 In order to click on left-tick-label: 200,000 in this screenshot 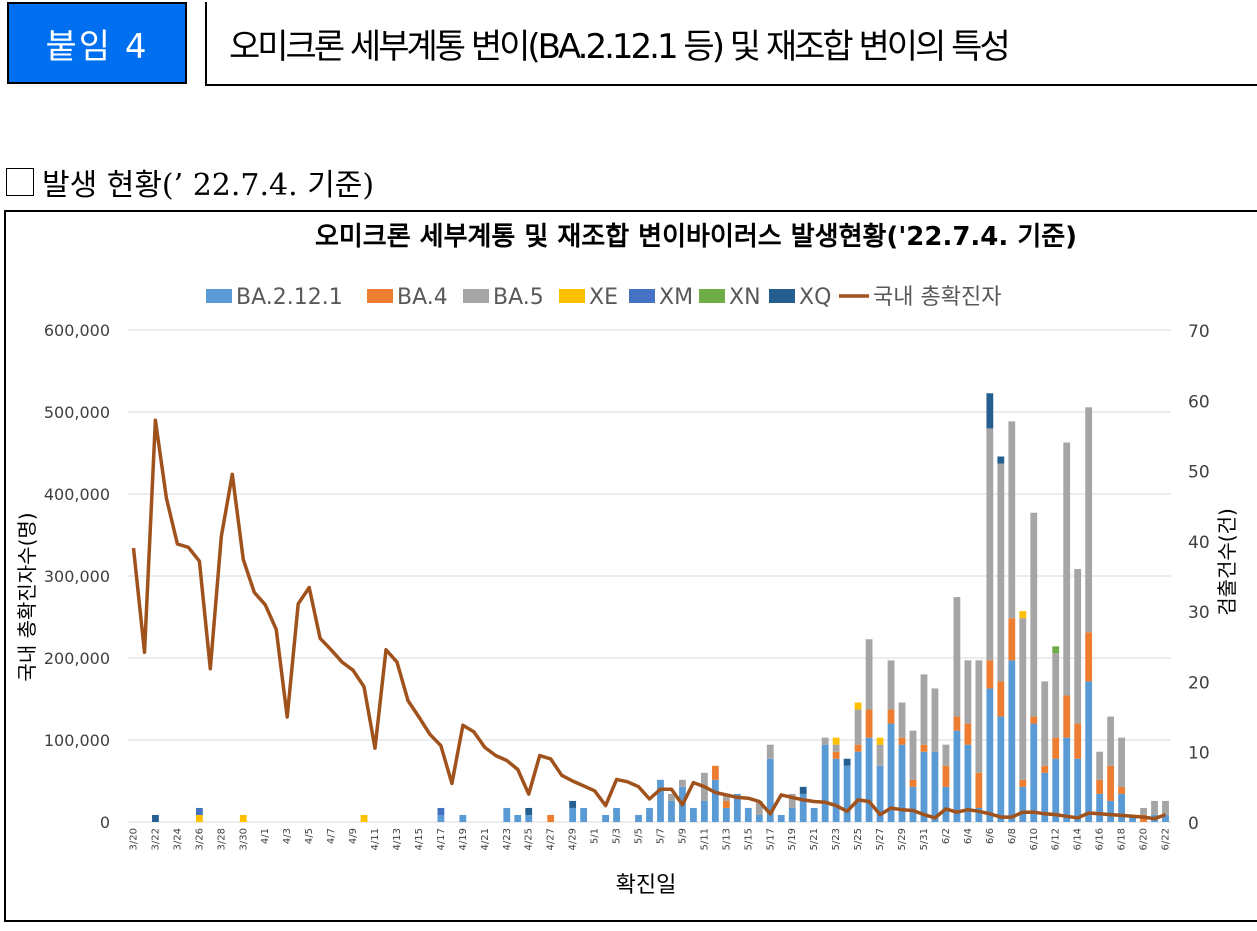, I will do `click(77, 658)`.